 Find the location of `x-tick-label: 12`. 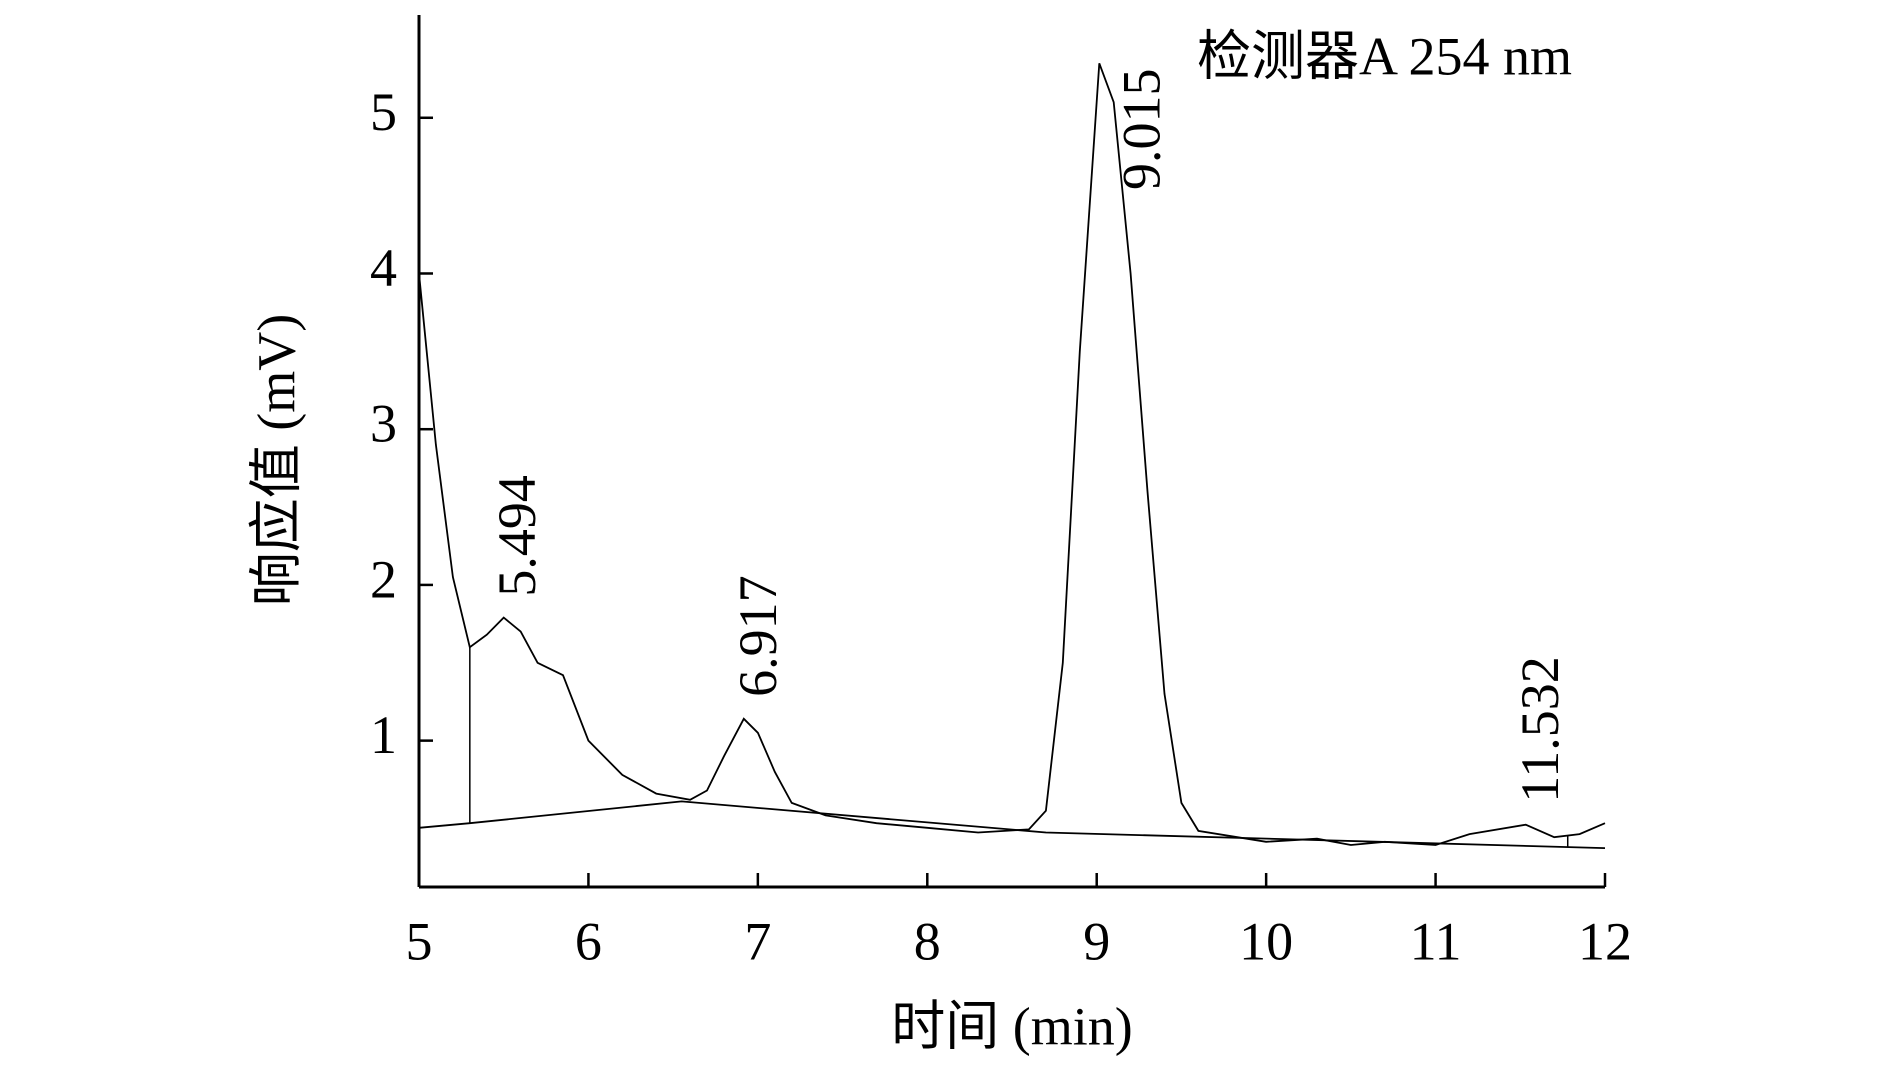

x-tick-label: 12 is located at coordinates (1605, 941).